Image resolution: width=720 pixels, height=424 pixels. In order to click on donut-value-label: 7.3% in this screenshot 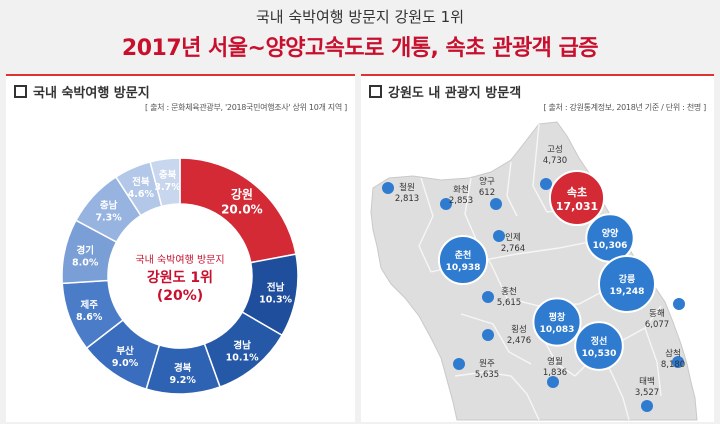, I will do `click(108, 217)`.